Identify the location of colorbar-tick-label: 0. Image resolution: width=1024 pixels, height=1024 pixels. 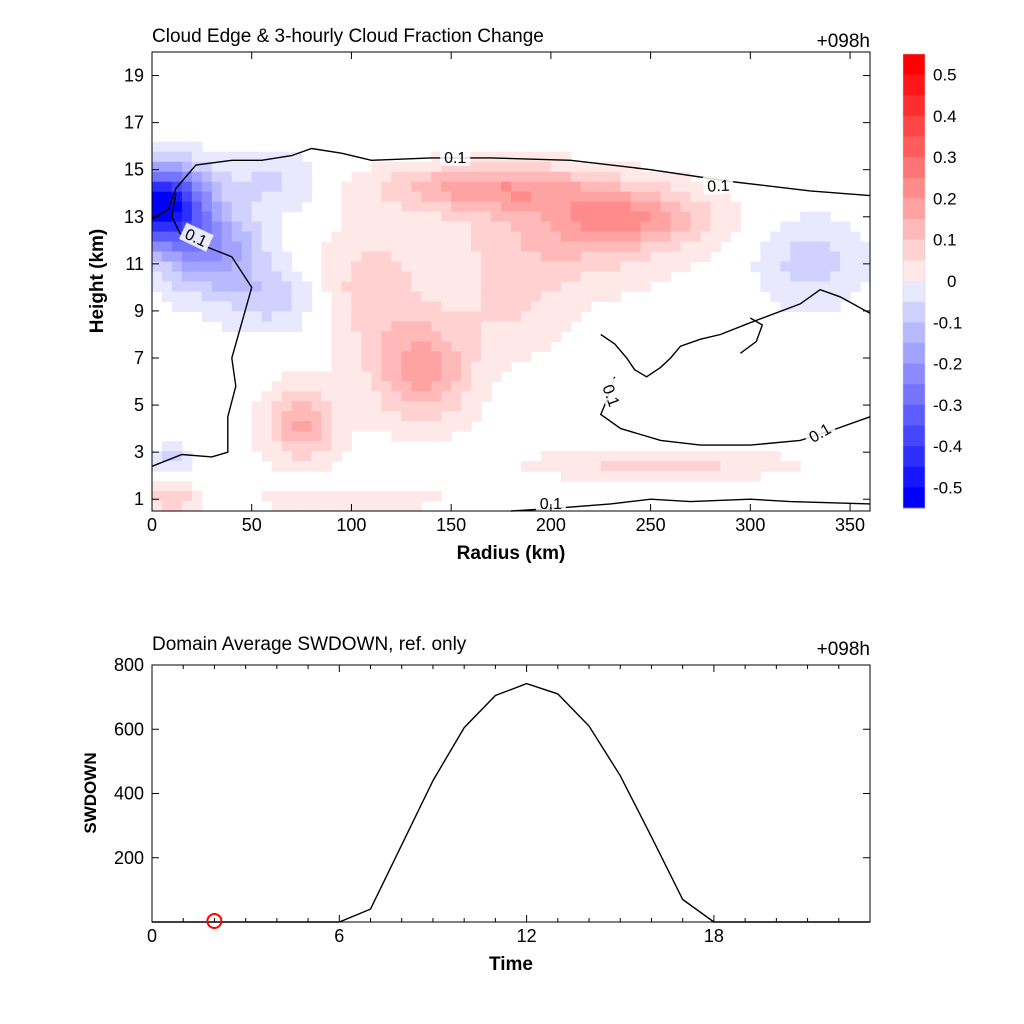
(951, 281).